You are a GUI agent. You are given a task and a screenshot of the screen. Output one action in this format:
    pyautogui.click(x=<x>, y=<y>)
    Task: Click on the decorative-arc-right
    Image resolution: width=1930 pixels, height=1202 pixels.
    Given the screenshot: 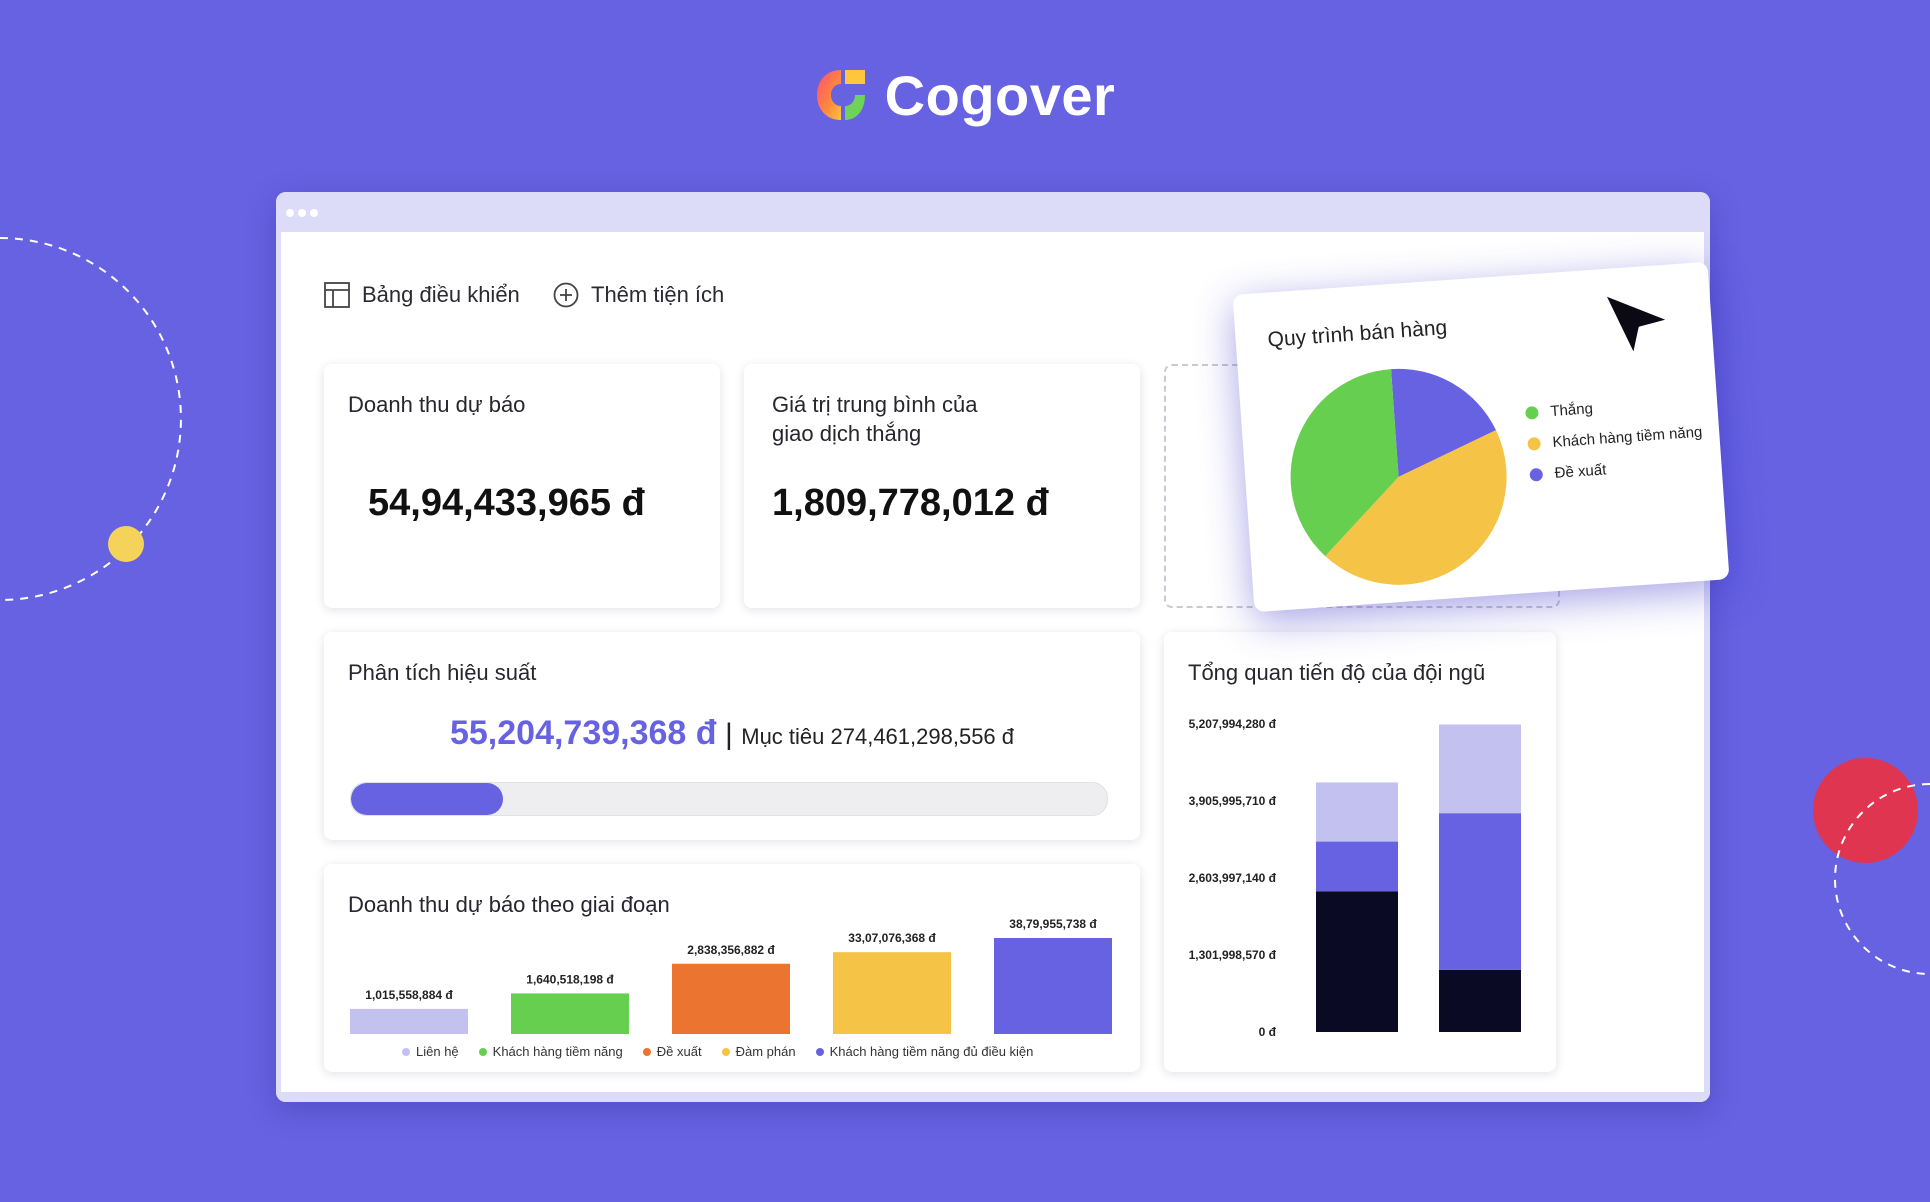 What is the action you would take?
    pyautogui.click(x=1882, y=879)
    